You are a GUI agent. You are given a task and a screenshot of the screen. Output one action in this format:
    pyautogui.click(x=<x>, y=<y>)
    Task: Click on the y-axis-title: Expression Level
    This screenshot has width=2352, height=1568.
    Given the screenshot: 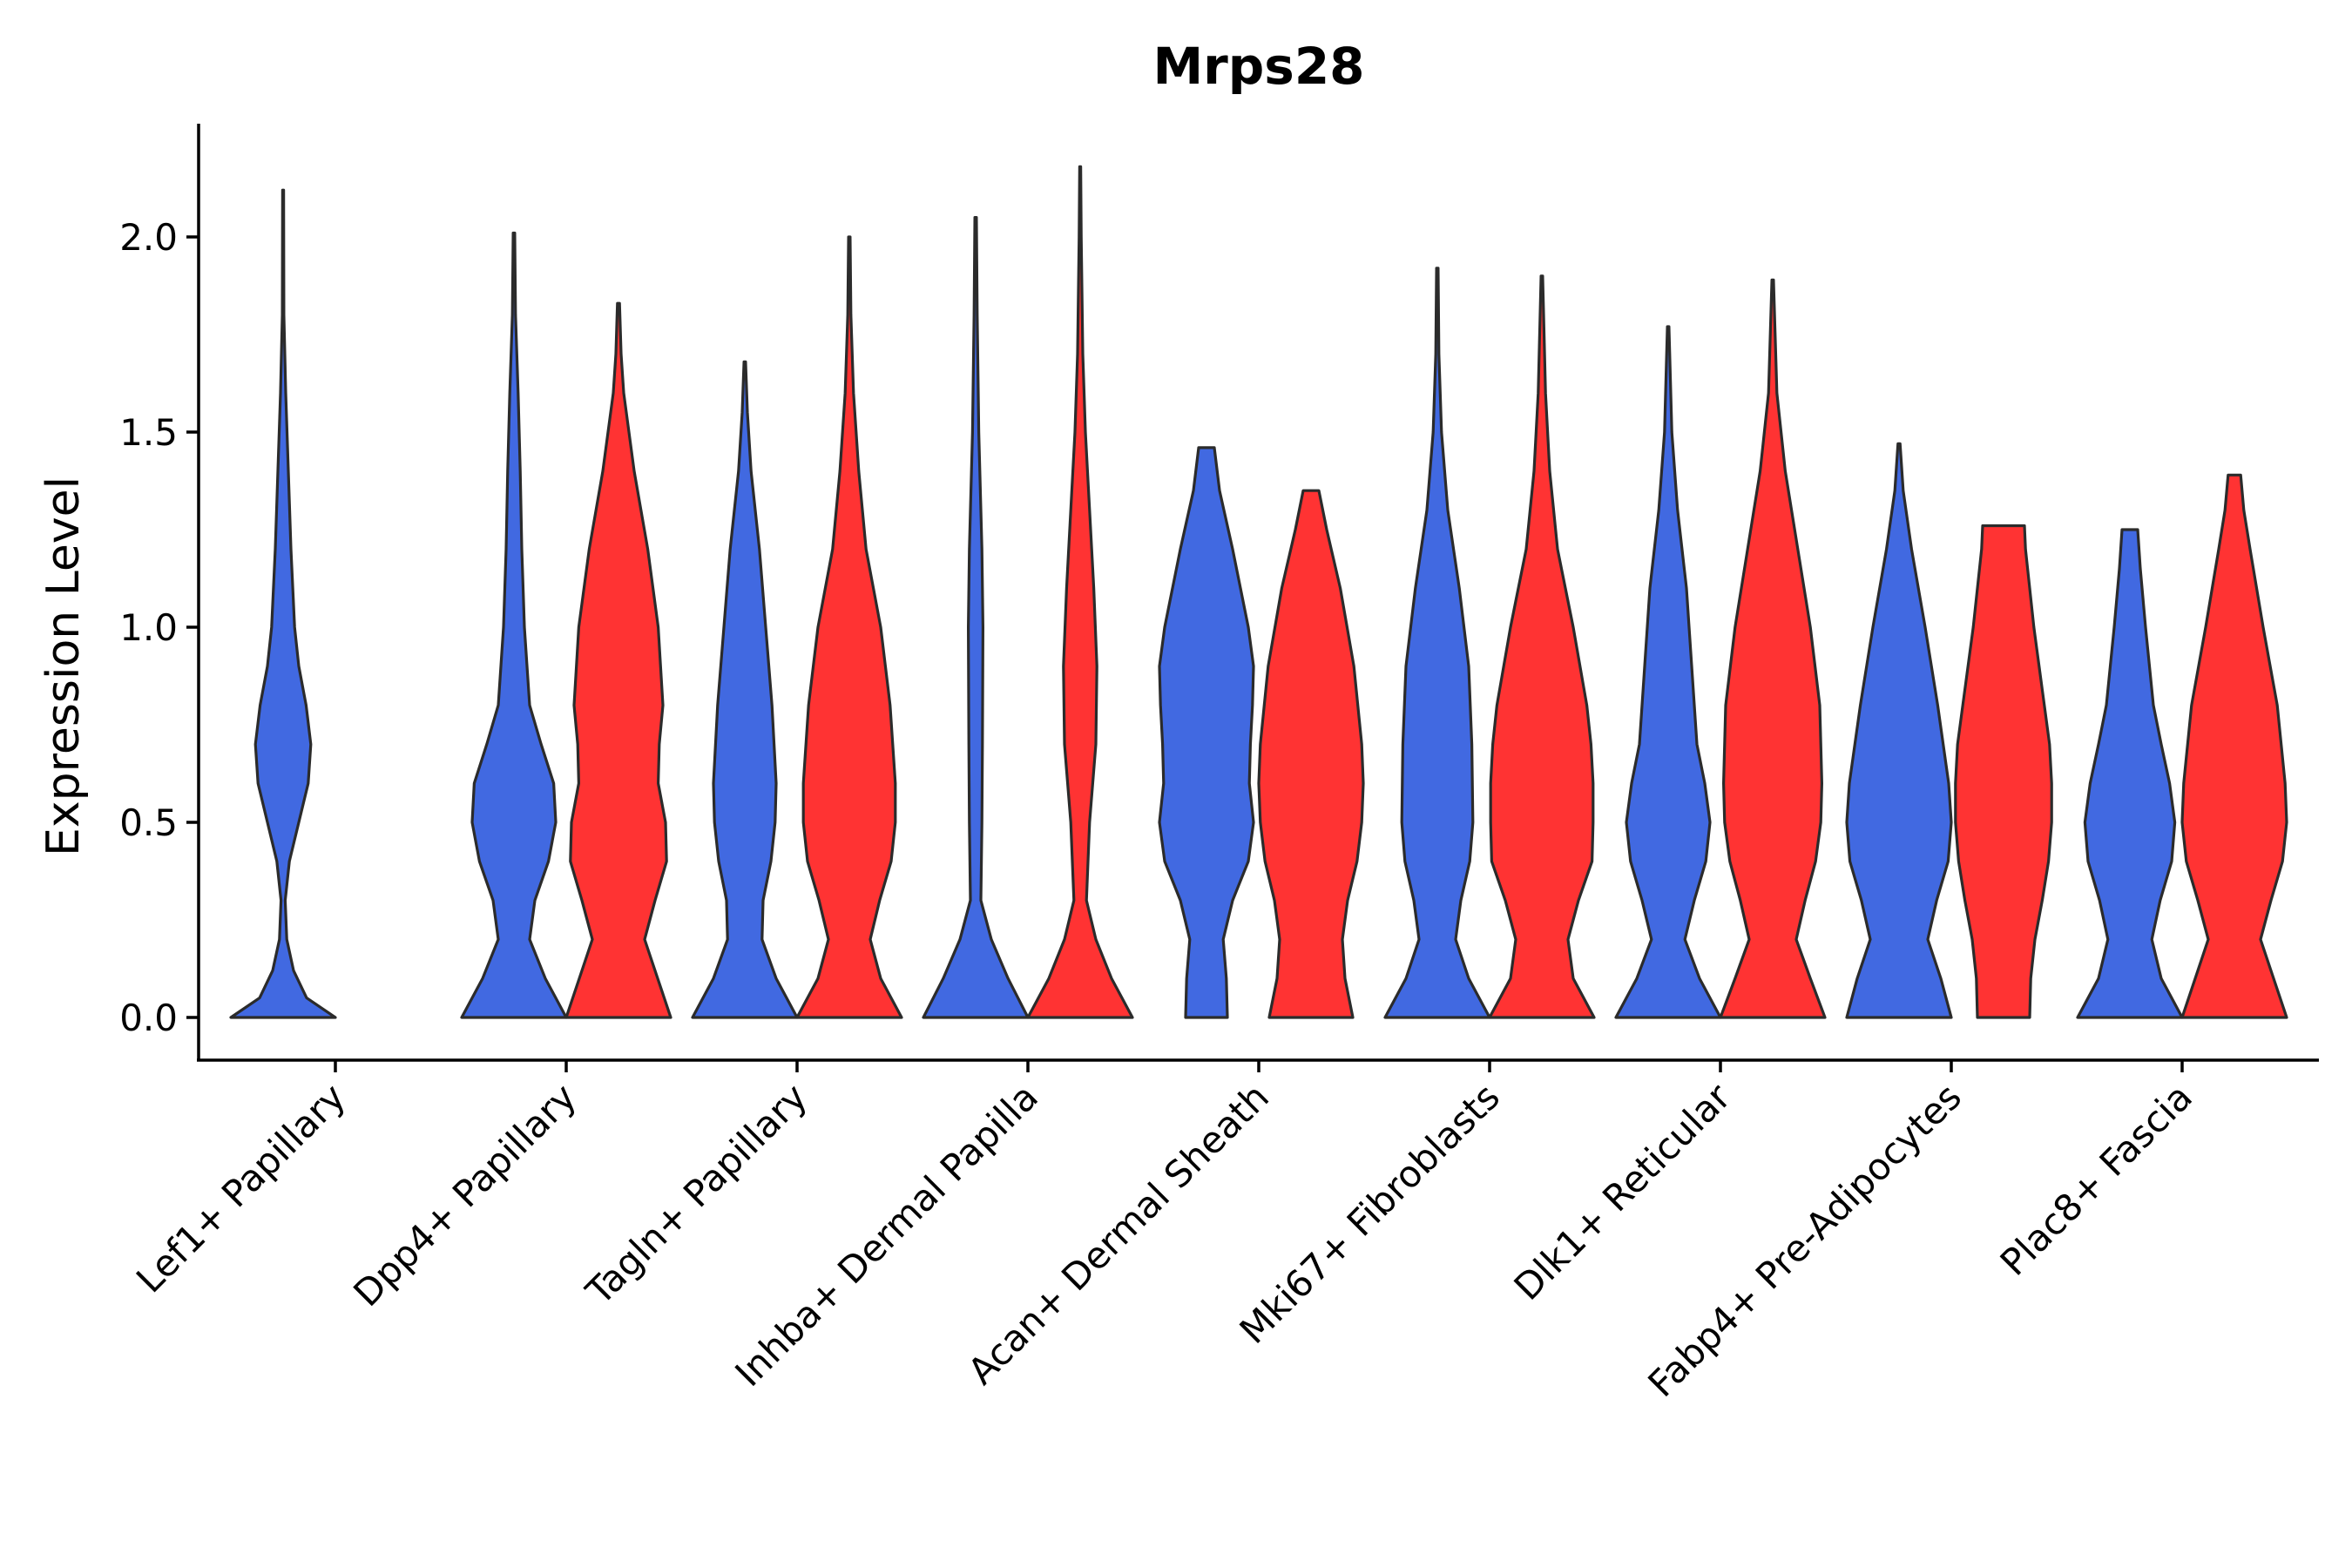 What is the action you would take?
    pyautogui.click(x=64, y=666)
    